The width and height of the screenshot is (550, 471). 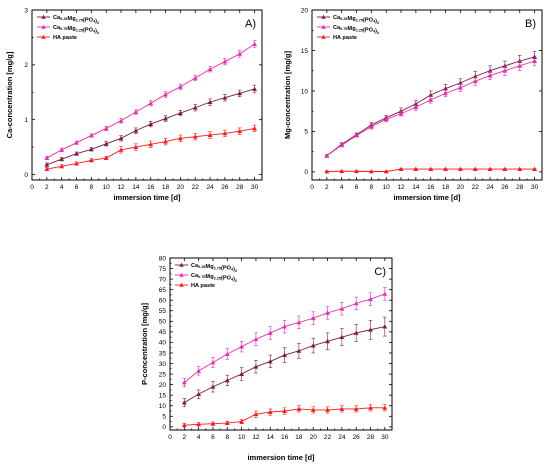 What do you see at coordinates (305, 91) in the screenshot?
I see `y-tick-label: 10` at bounding box center [305, 91].